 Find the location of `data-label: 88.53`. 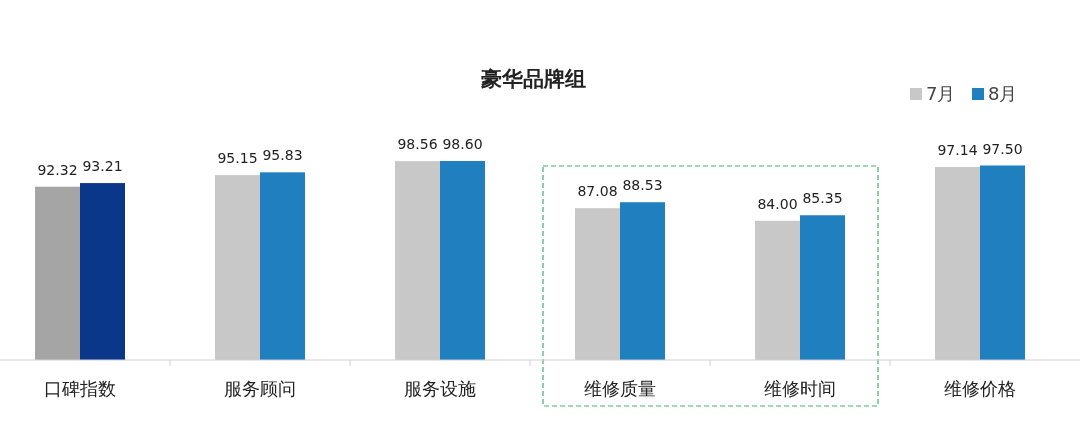

data-label: 88.53 is located at coordinates (642, 185).